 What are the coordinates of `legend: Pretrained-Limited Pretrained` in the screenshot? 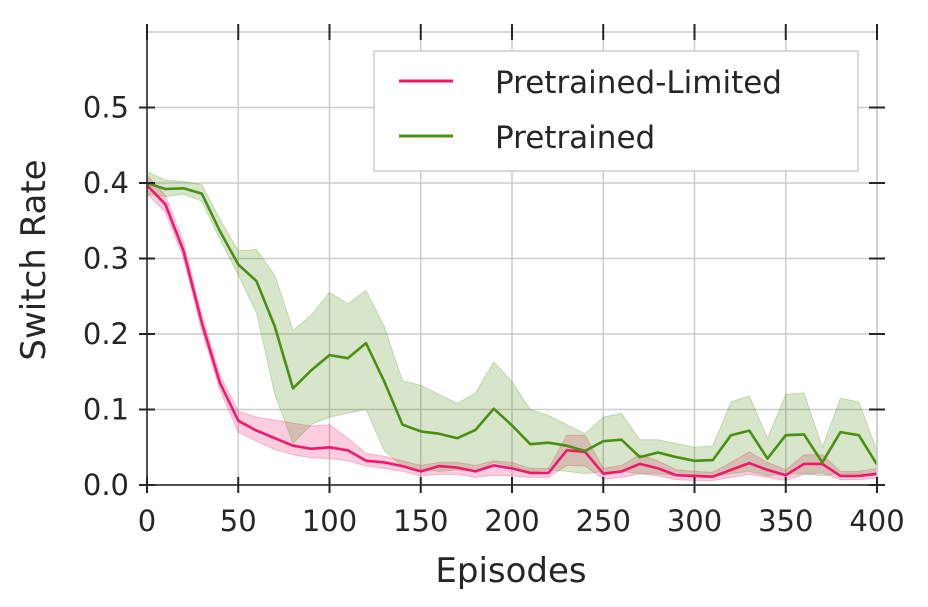 It's located at (616, 111).